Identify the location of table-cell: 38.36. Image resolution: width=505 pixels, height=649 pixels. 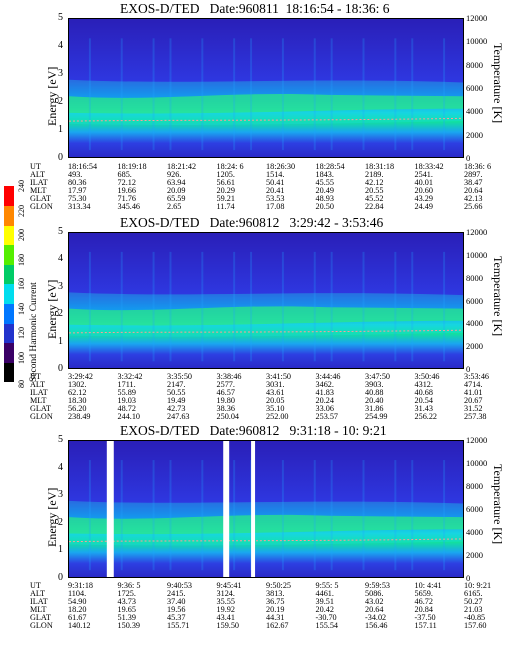
(225, 408).